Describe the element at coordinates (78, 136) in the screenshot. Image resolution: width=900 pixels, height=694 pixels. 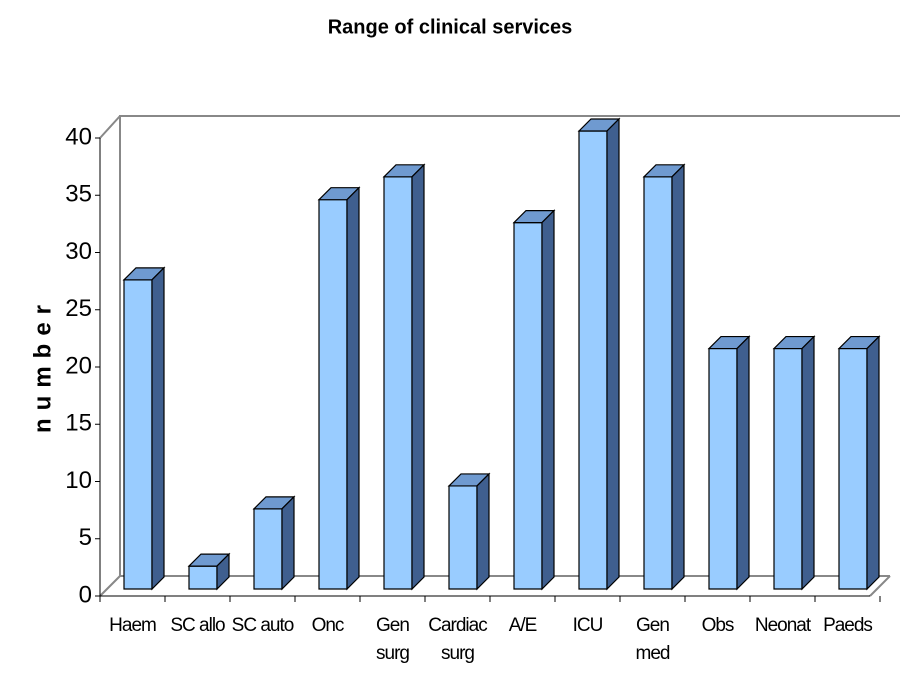
I see `y-tick-label: 40` at that location.